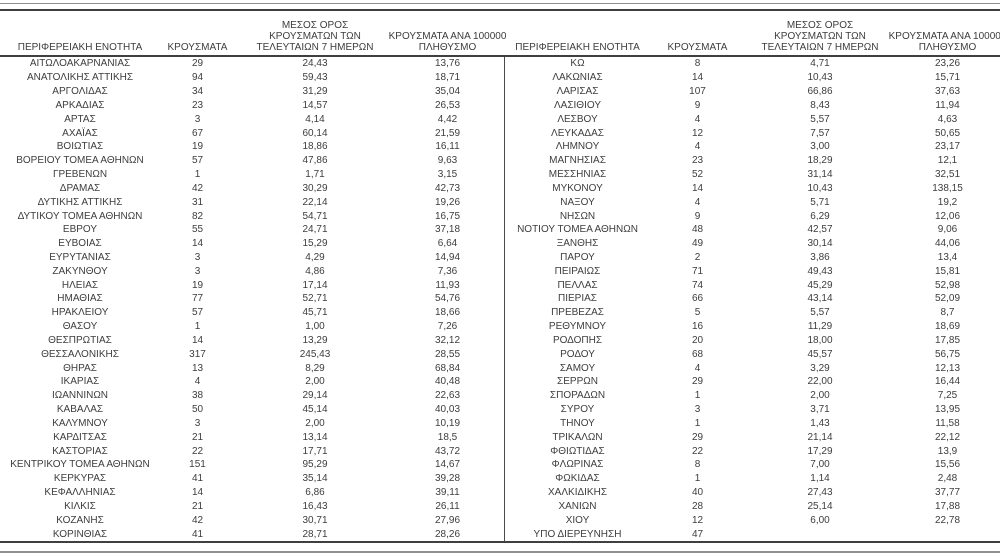  Describe the element at coordinates (250, 119) in the screenshot. I see `table-row: ΑΡΤΑΣ 3 4,14 4,42` at that location.